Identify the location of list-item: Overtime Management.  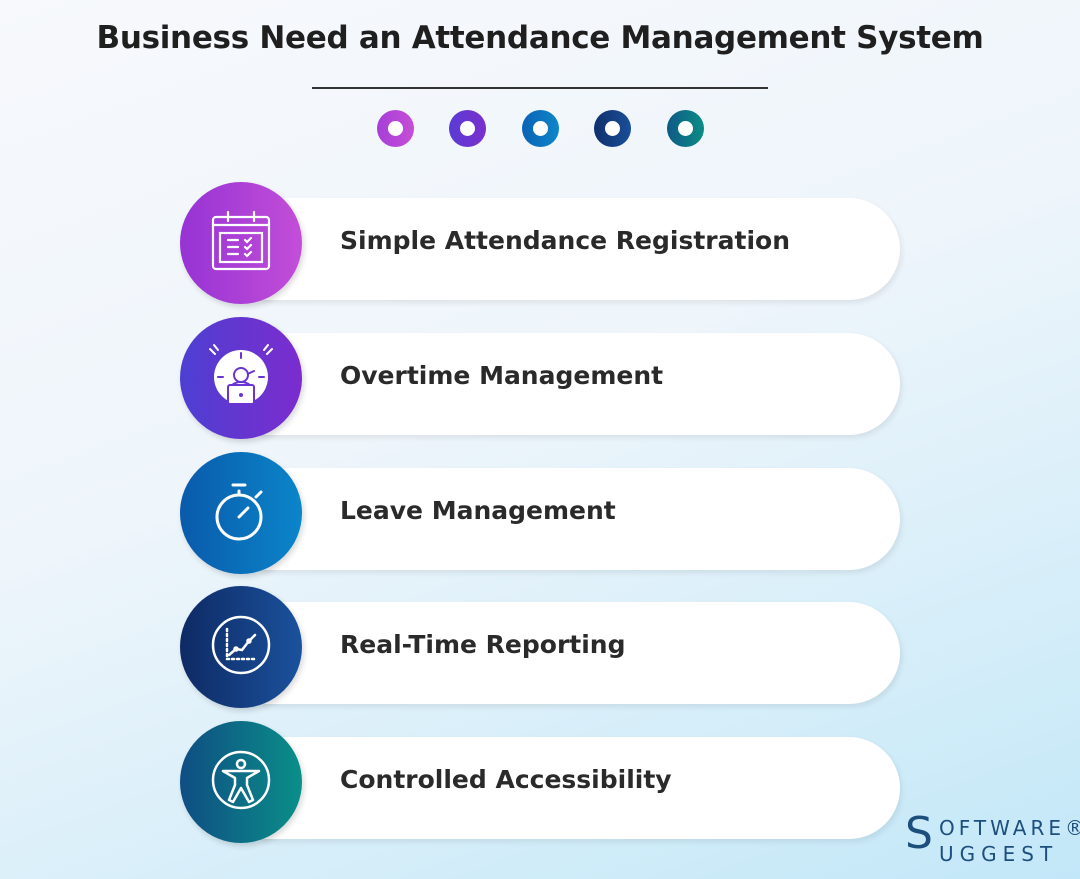
(540, 378).